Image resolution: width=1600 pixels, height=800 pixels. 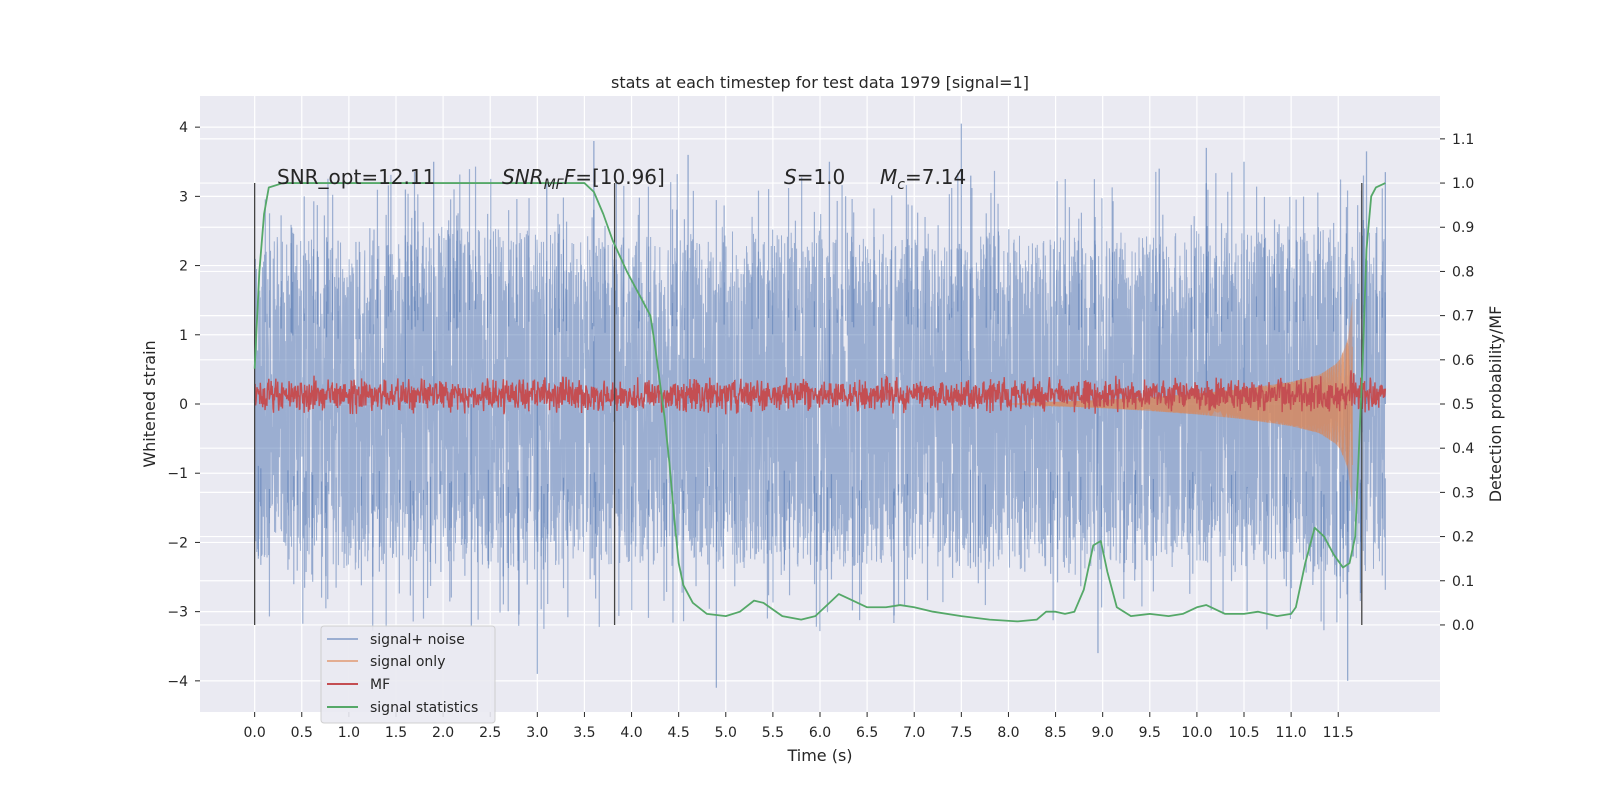 I want to click on x-tick-label: 7.5, so click(x=961, y=733).